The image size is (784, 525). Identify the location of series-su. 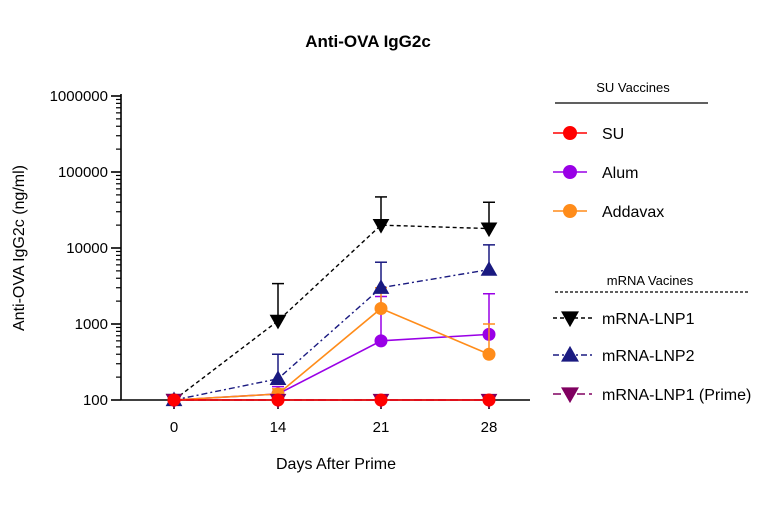
(331, 400).